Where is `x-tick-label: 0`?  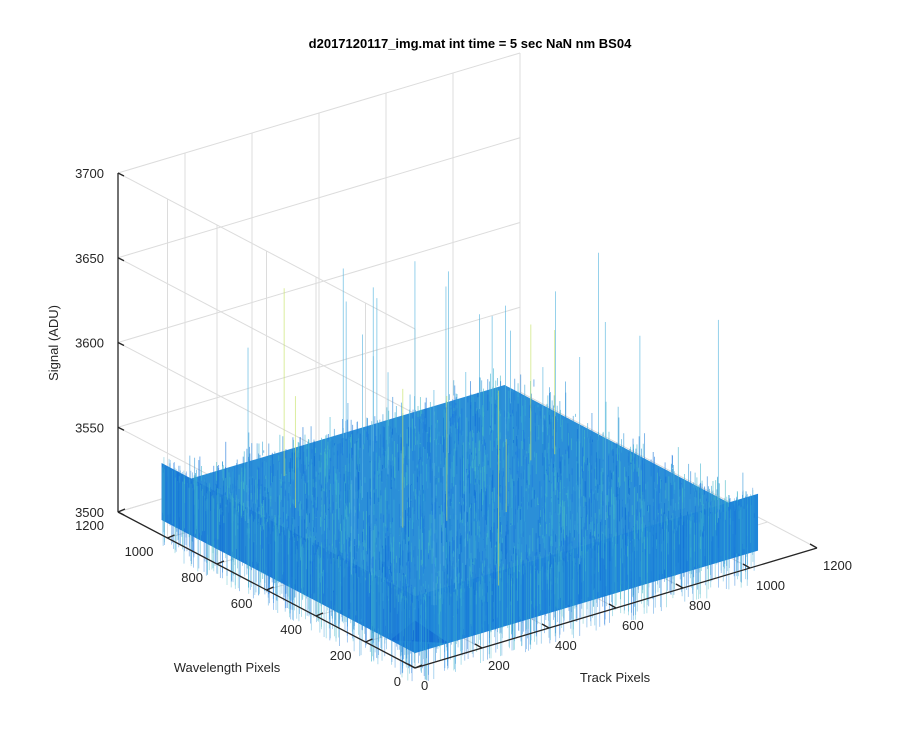 x-tick-label: 0 is located at coordinates (424, 685).